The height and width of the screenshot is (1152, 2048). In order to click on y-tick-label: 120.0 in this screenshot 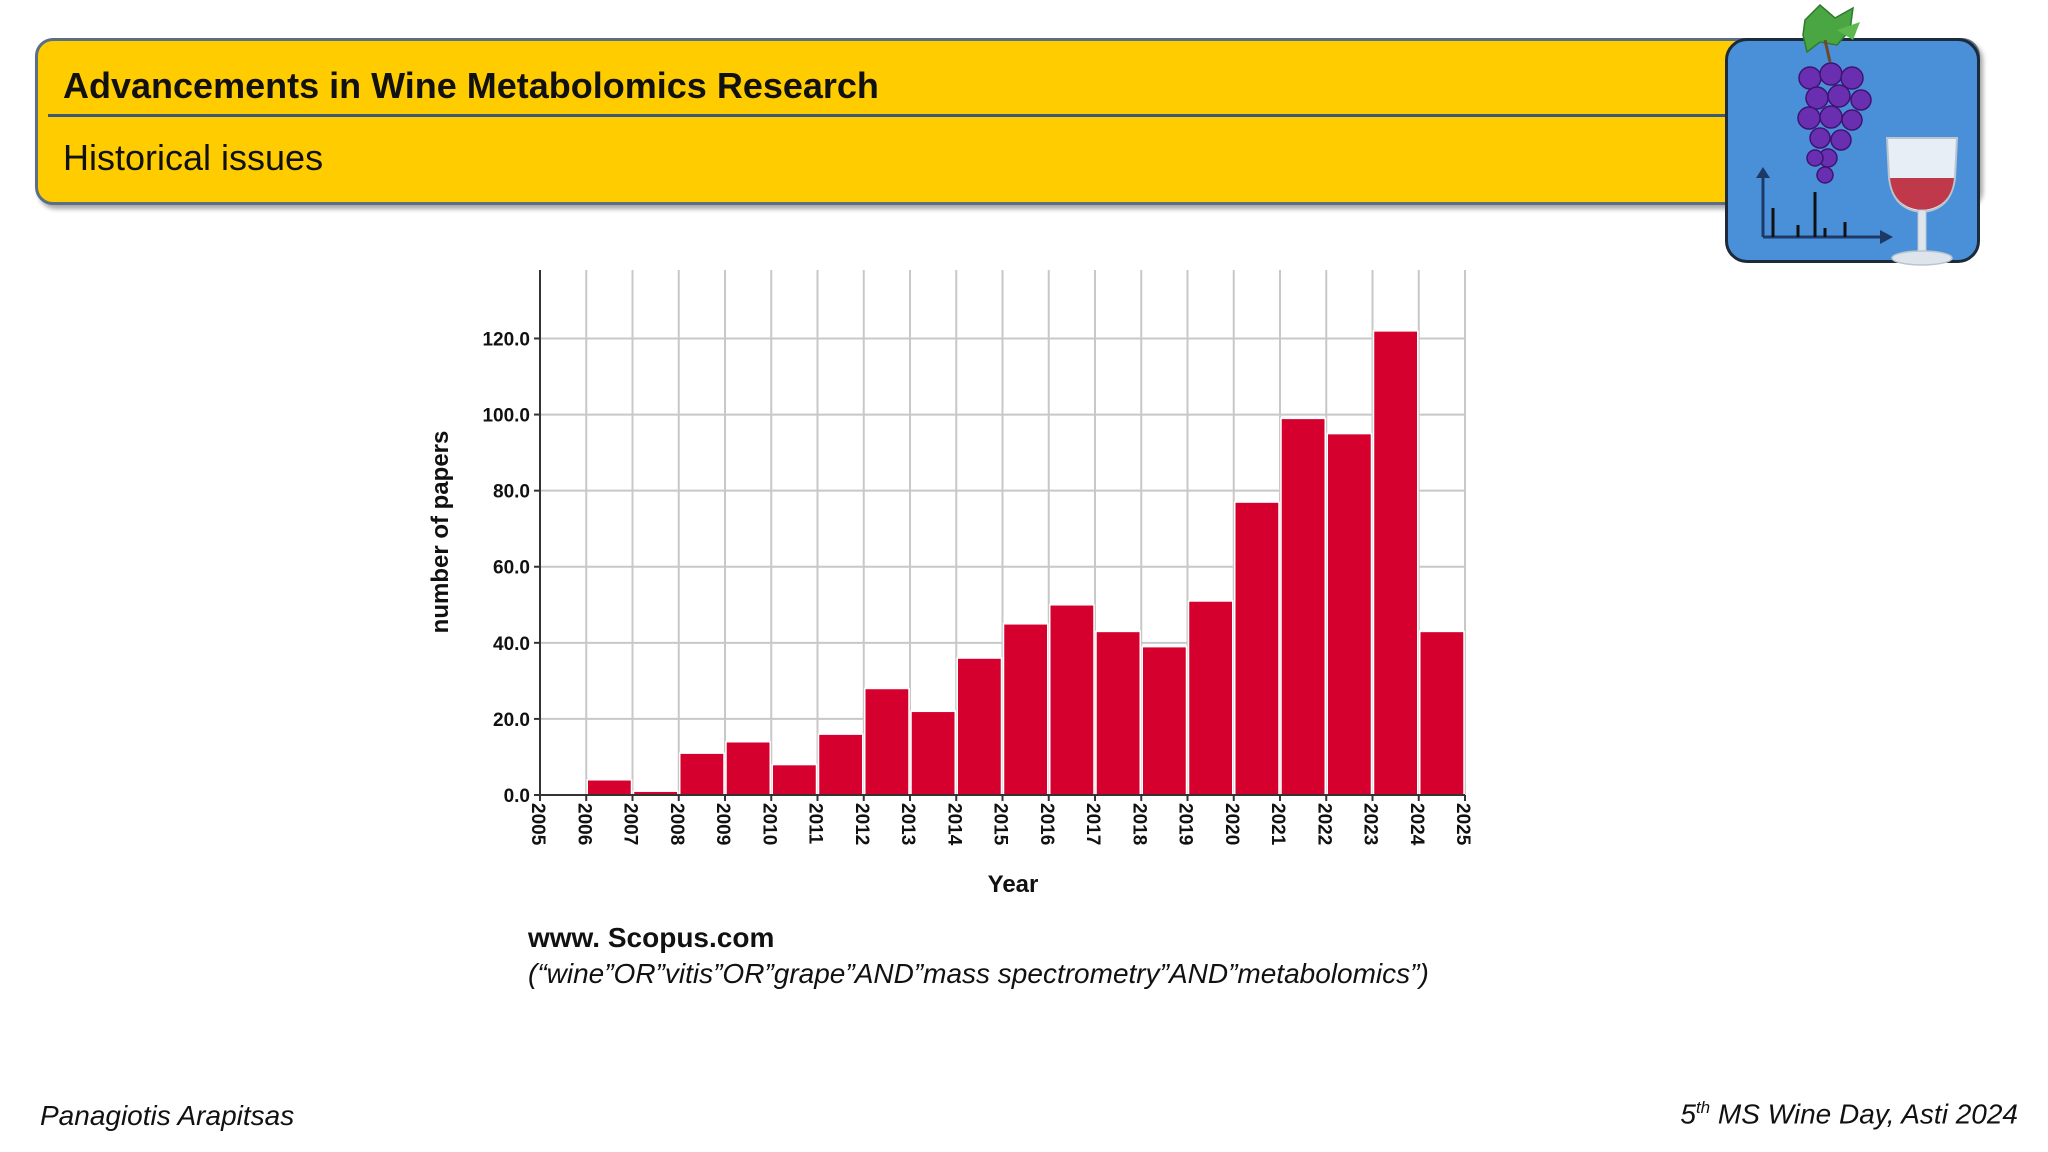, I will do `click(506, 339)`.